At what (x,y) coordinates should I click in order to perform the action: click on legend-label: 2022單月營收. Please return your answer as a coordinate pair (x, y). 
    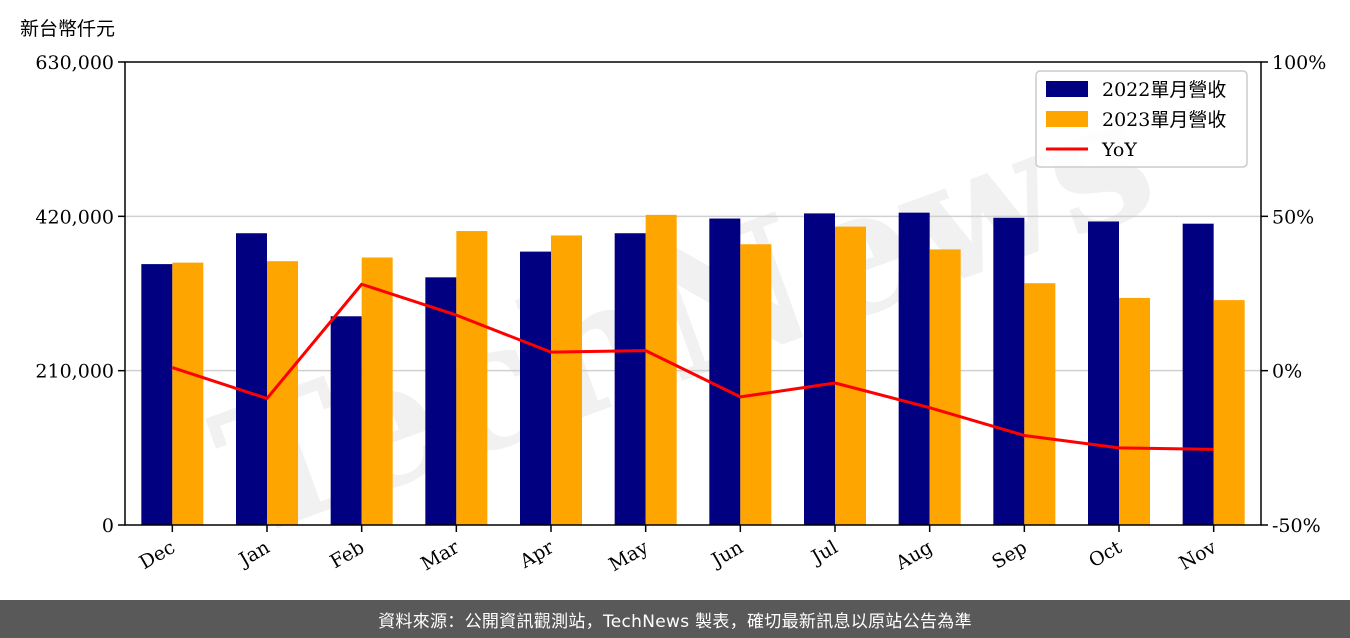
    Looking at the image, I should click on (1164, 90).